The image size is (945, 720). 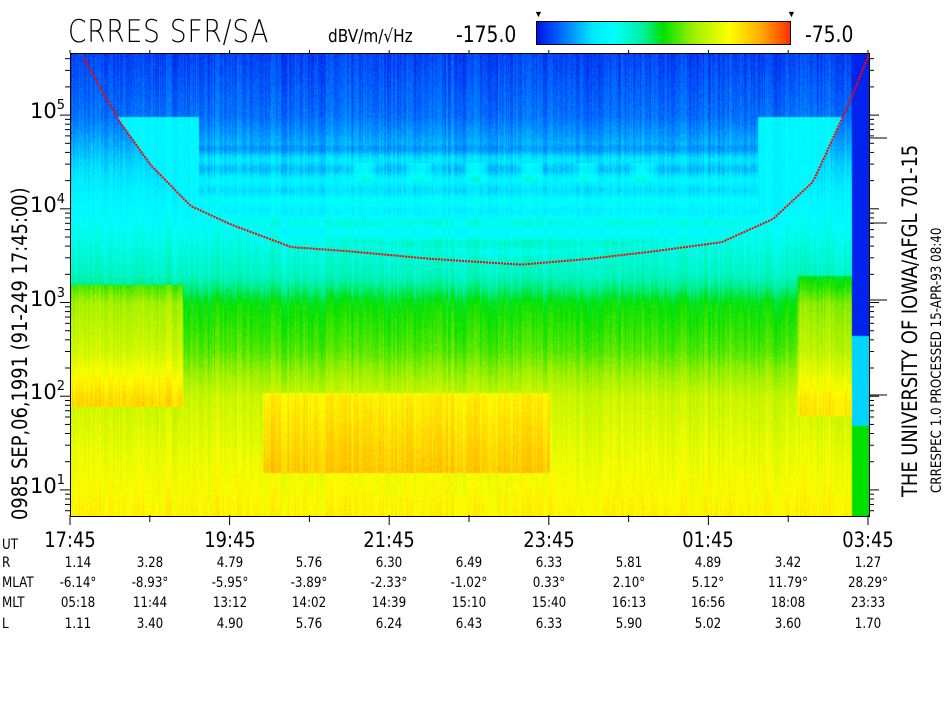 I want to click on y-tick-label: 10³, so click(x=47, y=298).